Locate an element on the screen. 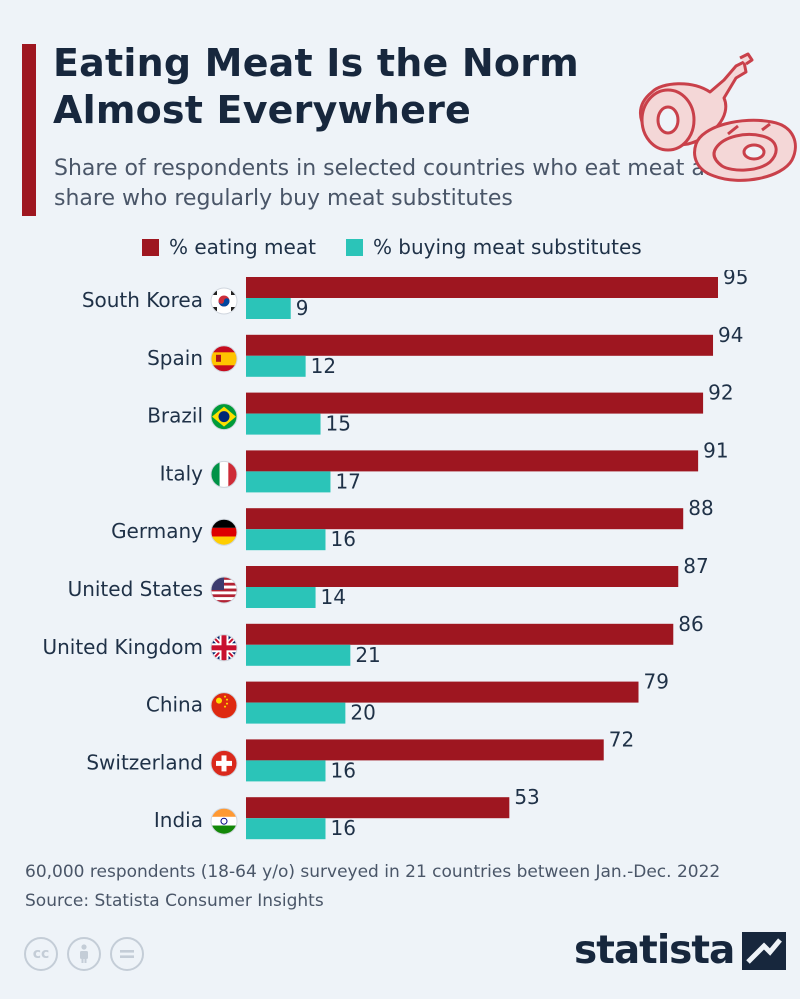 The height and width of the screenshot is (999, 800). italy-flag-icon is located at coordinates (224, 474).